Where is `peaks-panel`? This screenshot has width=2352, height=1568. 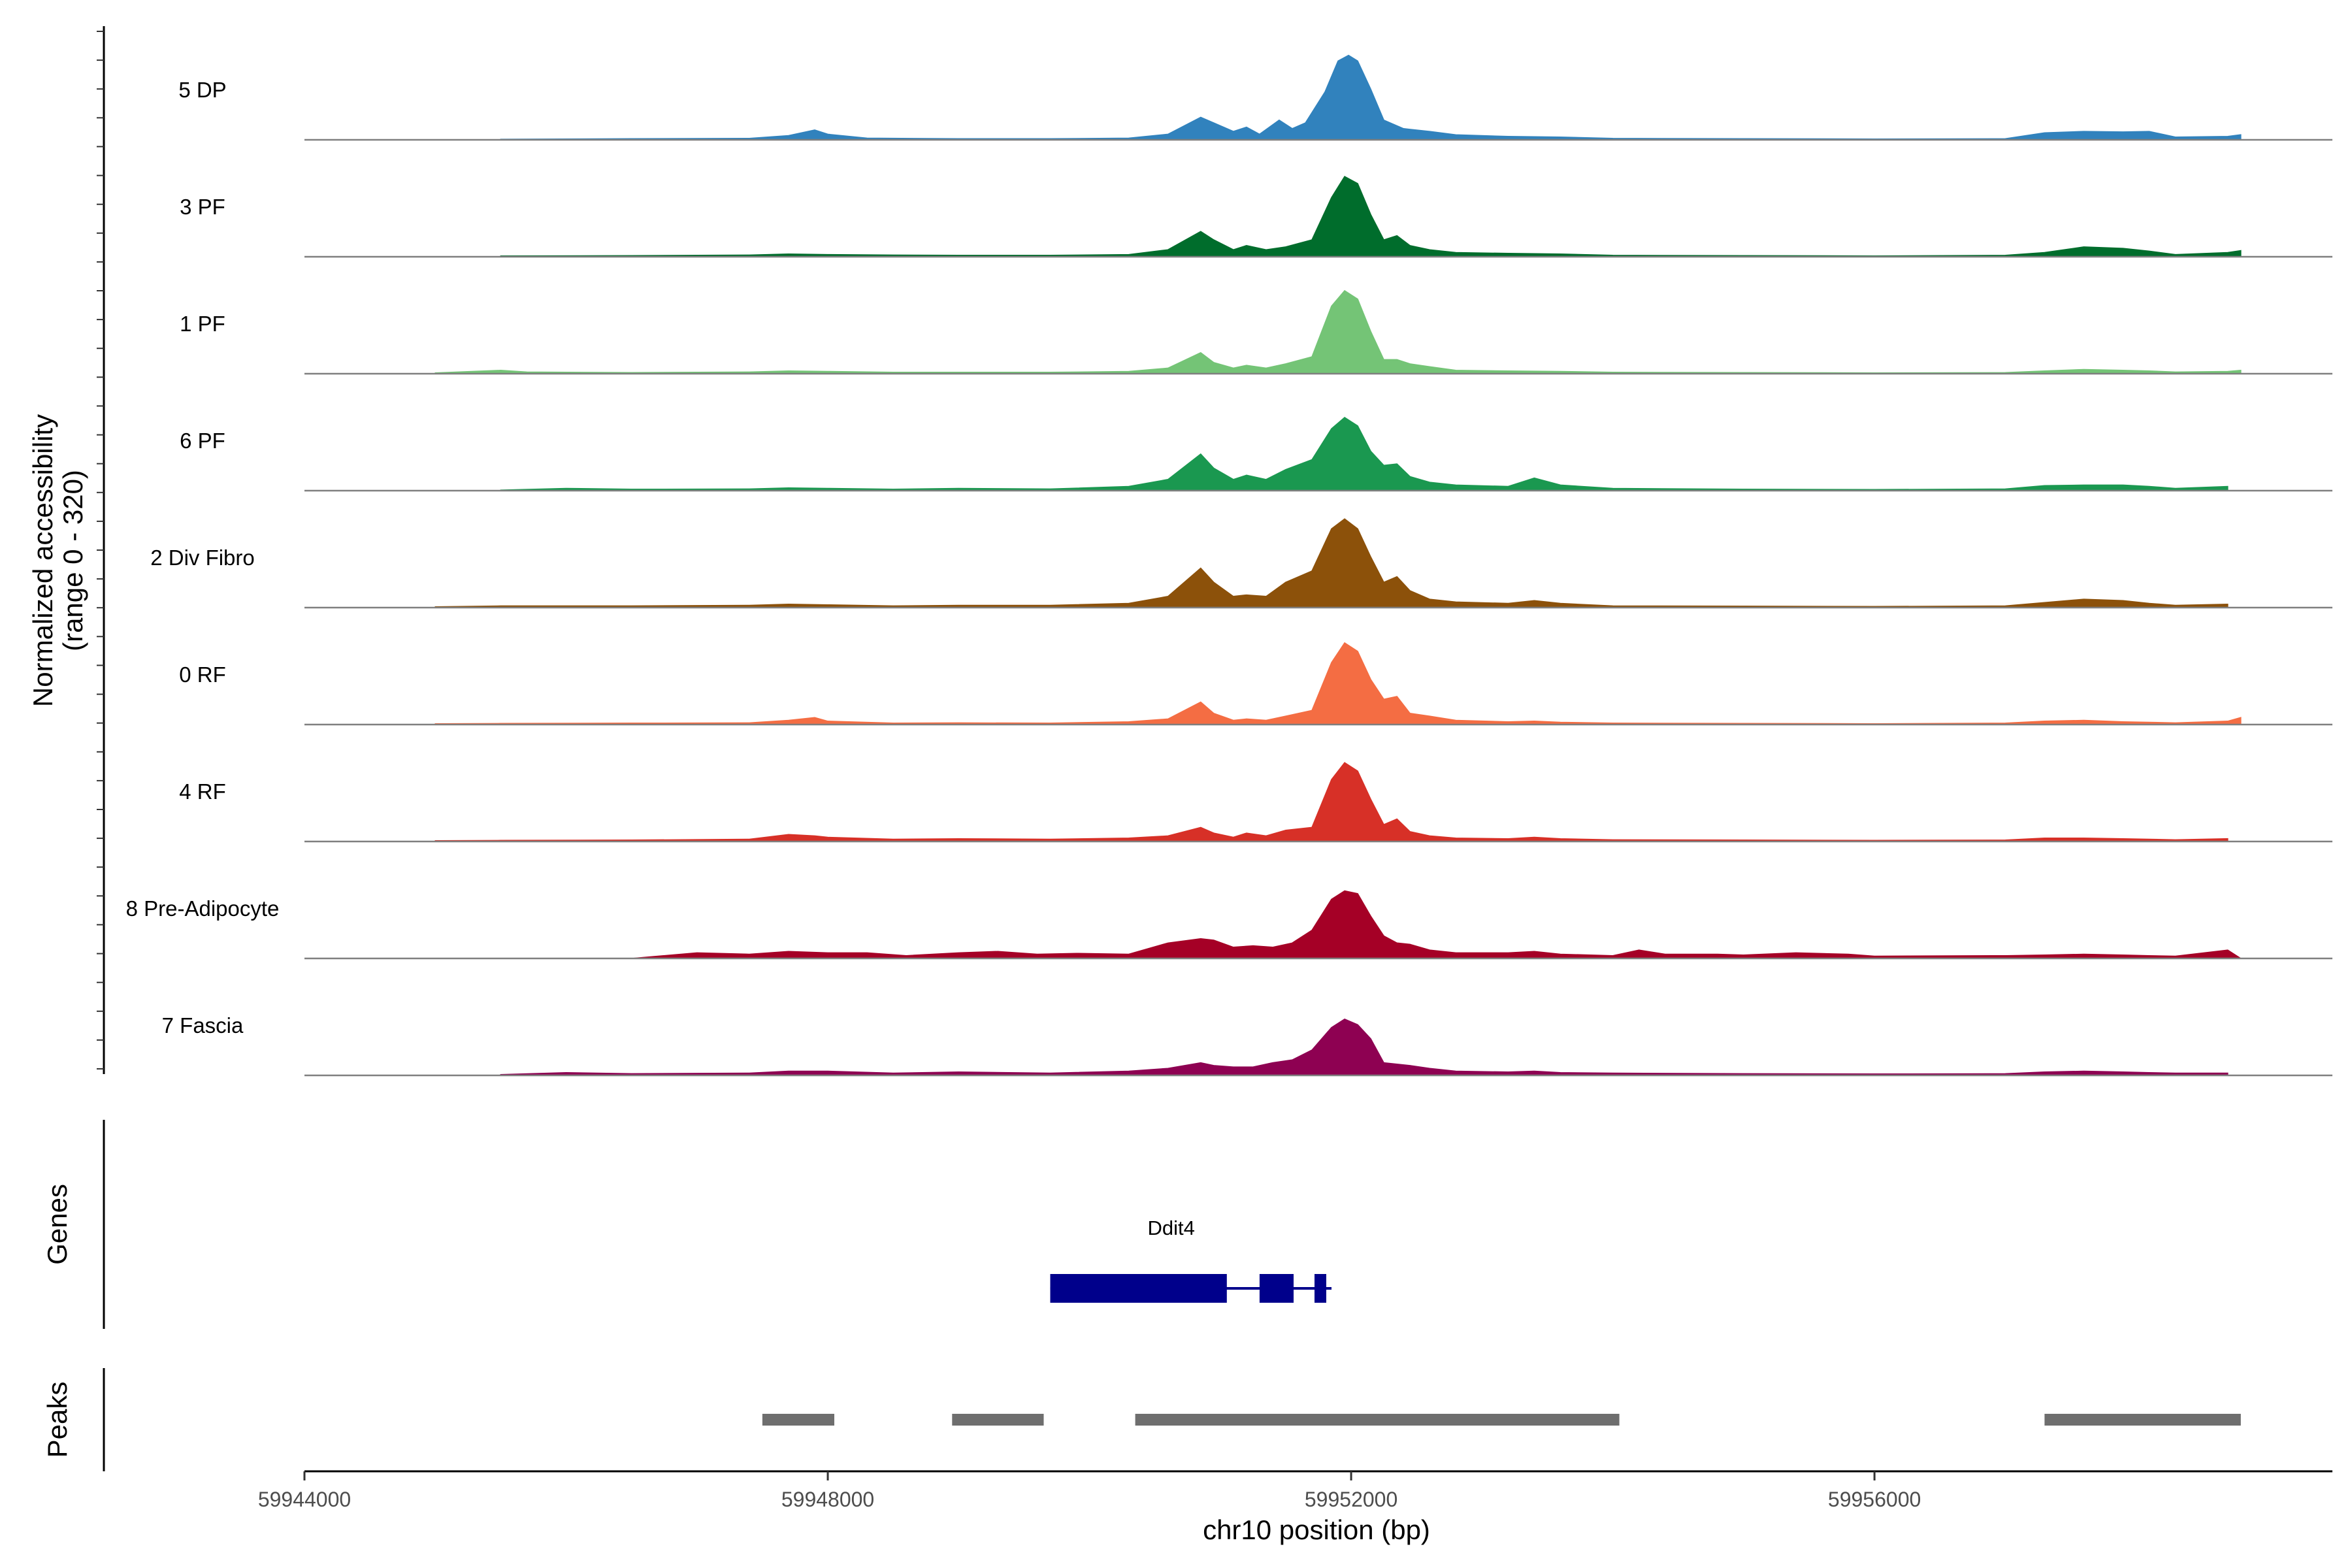 peaks-panel is located at coordinates (1501, 1420).